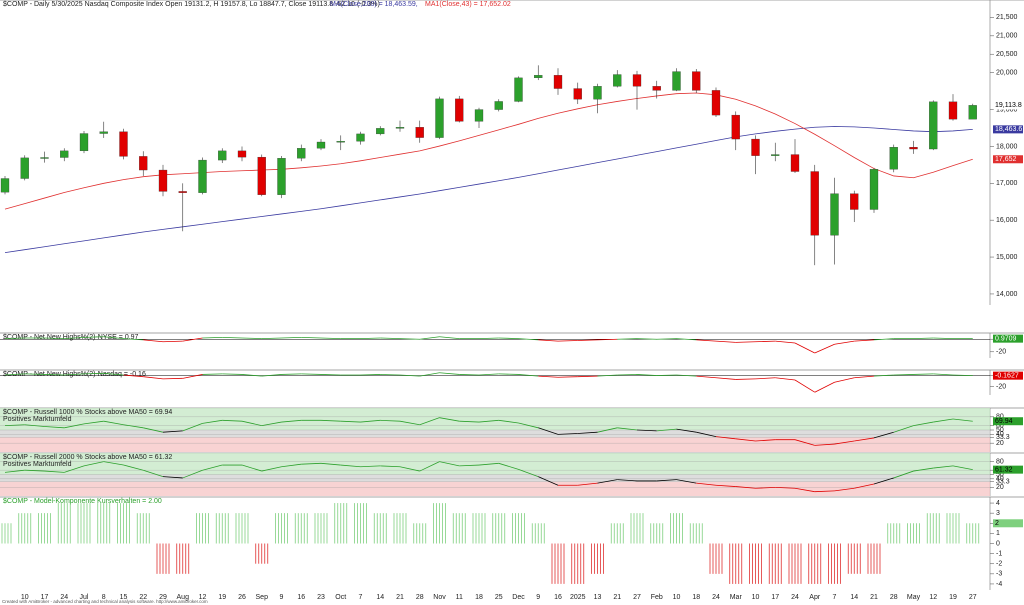 The height and width of the screenshot is (605, 1024). What do you see at coordinates (1000, 479) in the screenshot?
I see `y-tick-label: 40` at bounding box center [1000, 479].